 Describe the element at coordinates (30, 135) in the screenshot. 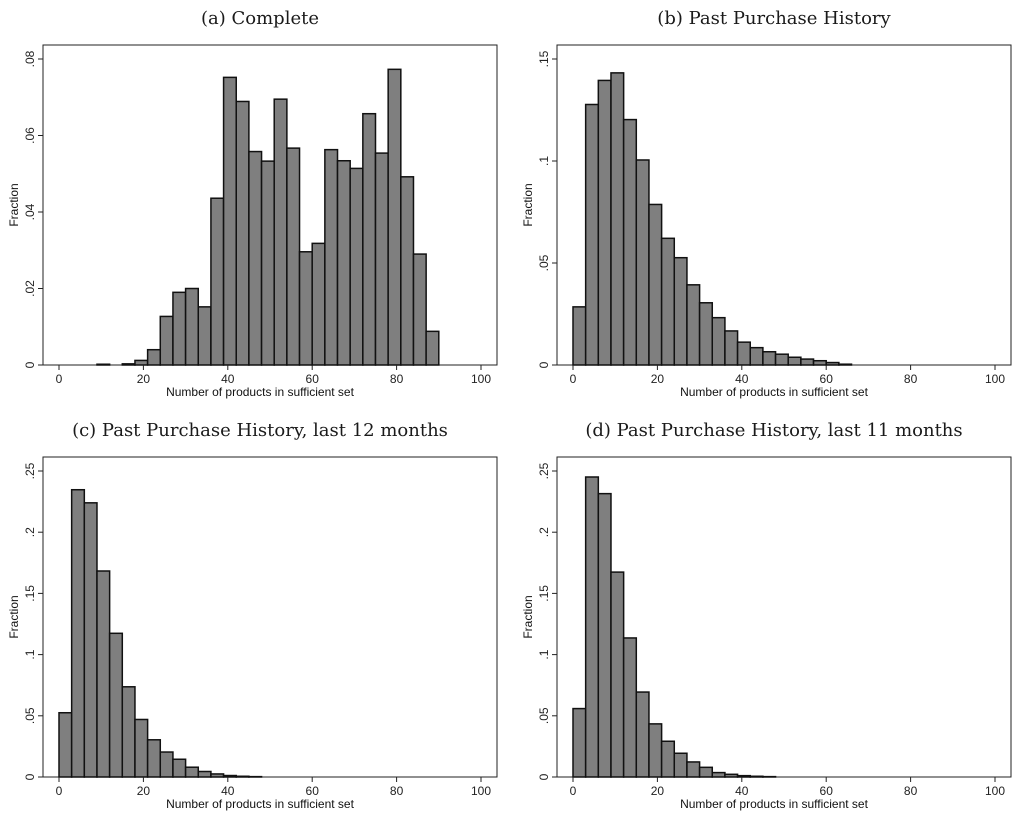

I see `y-tick-label: .06` at that location.